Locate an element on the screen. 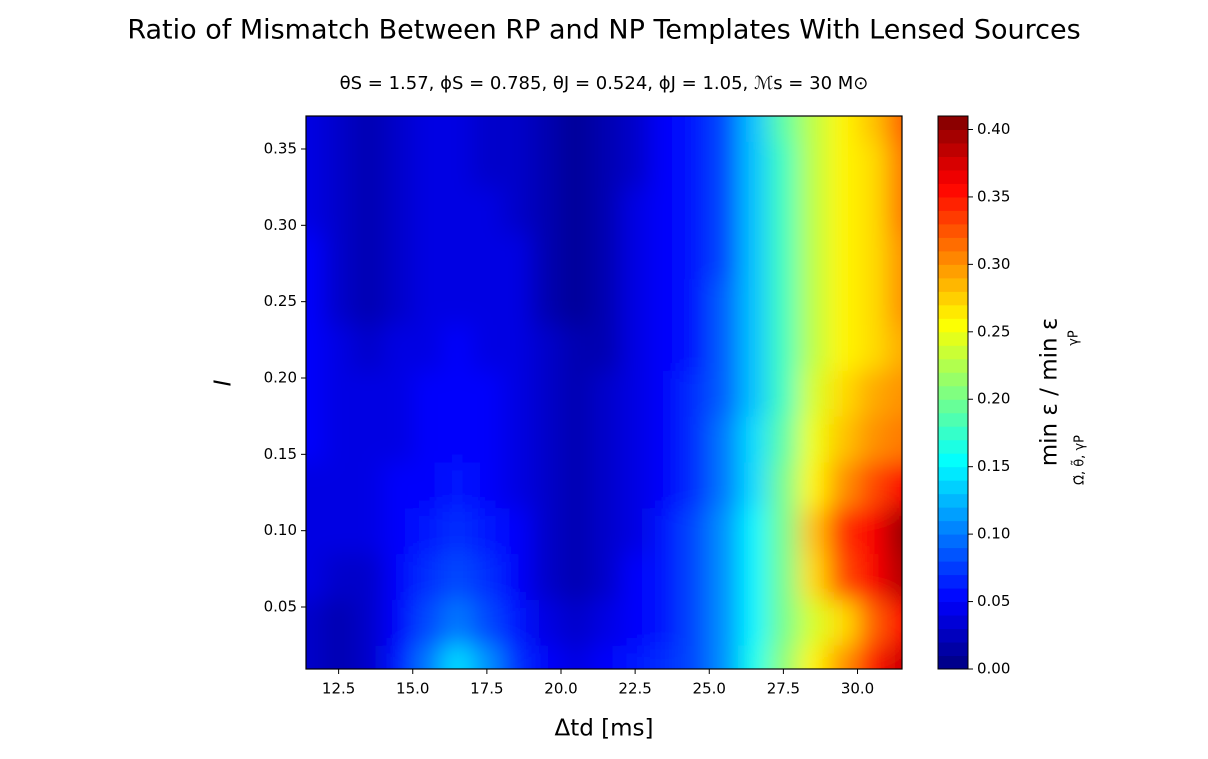 This screenshot has height=759, width=1208. colorbar-tick-label: 0.40 is located at coordinates (993, 129).